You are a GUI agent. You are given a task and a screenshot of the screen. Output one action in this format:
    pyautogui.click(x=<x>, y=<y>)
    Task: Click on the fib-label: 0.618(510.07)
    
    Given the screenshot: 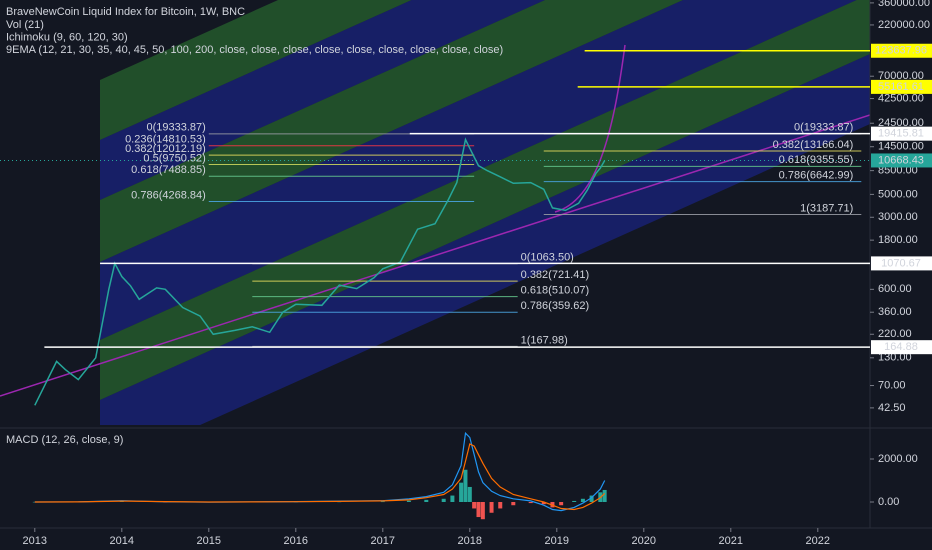 What is the action you would take?
    pyautogui.click(x=555, y=291)
    